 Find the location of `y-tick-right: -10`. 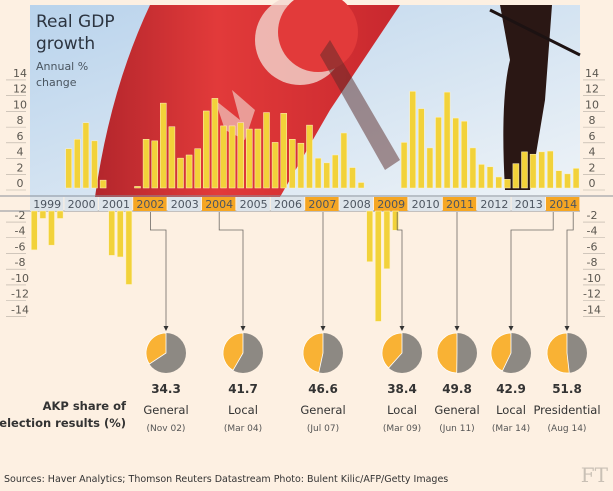

y-tick-right: -10 is located at coordinates (592, 278).